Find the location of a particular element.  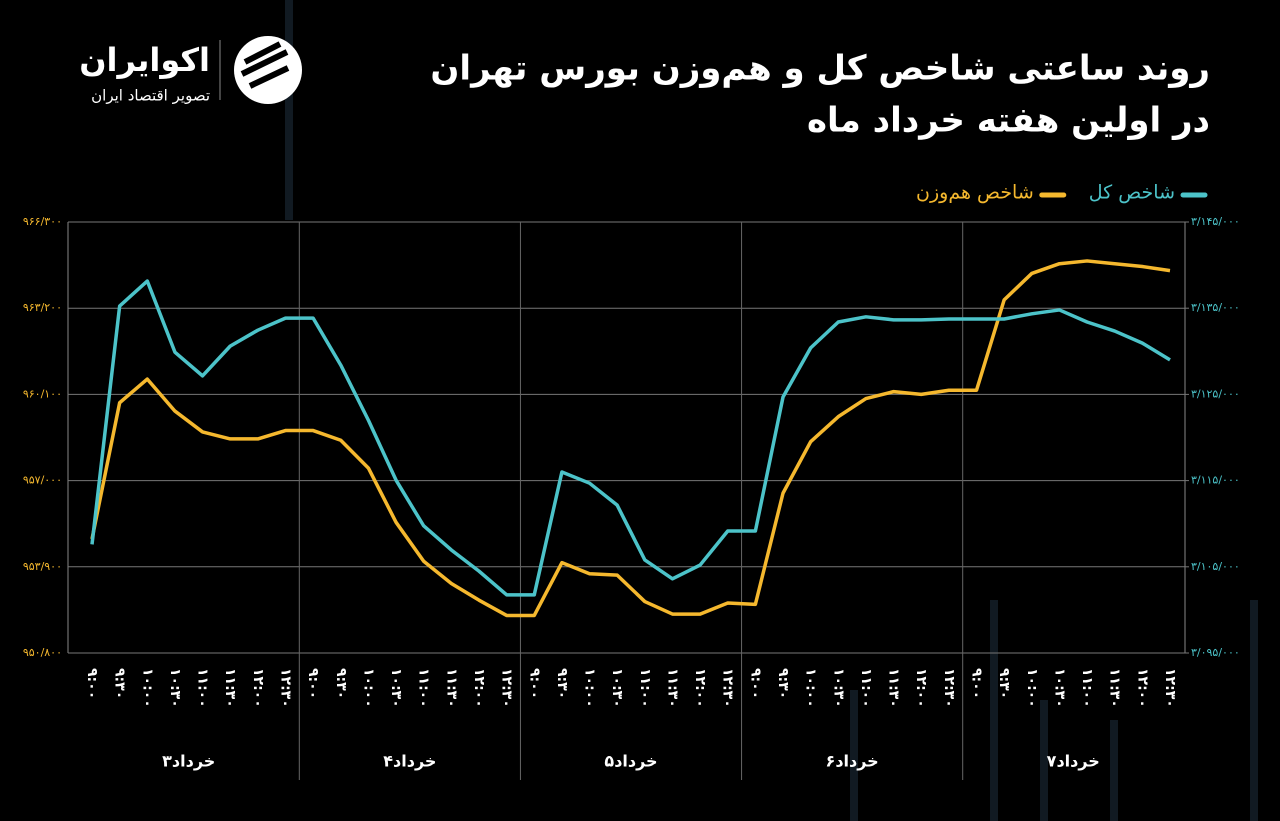

group-label: ۷خرداد is located at coordinates (1073, 761).